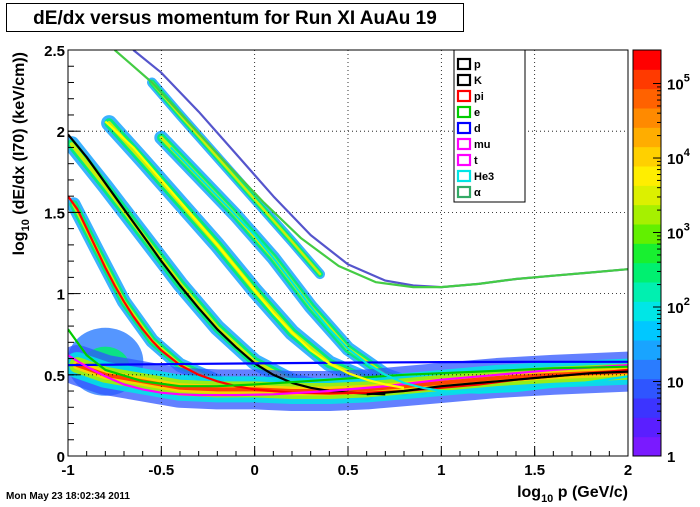  I want to click on legend-label: d, so click(477, 129).